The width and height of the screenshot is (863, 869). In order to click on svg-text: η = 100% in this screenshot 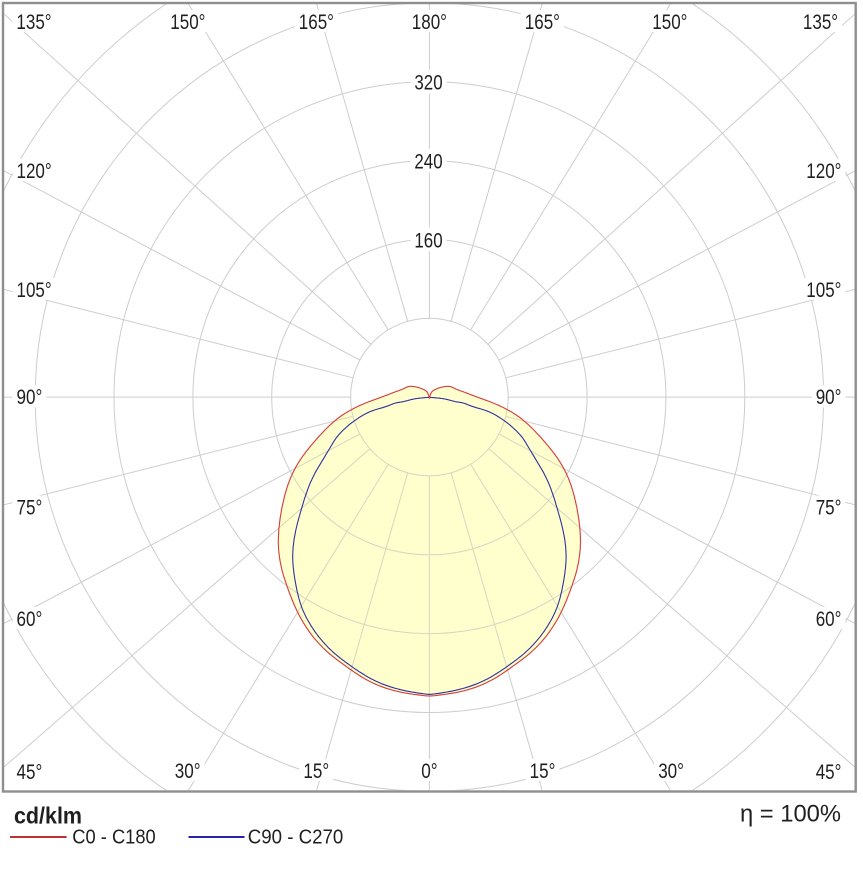, I will do `click(790, 814)`.